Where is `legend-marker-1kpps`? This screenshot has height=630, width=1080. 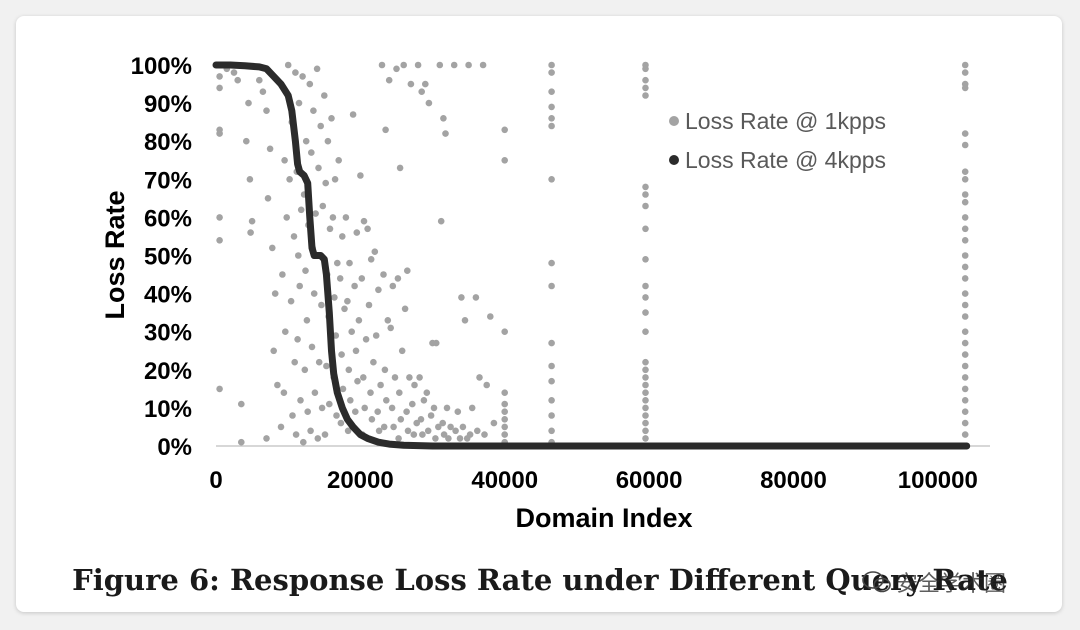
legend-marker-1kpps is located at coordinates (674, 121).